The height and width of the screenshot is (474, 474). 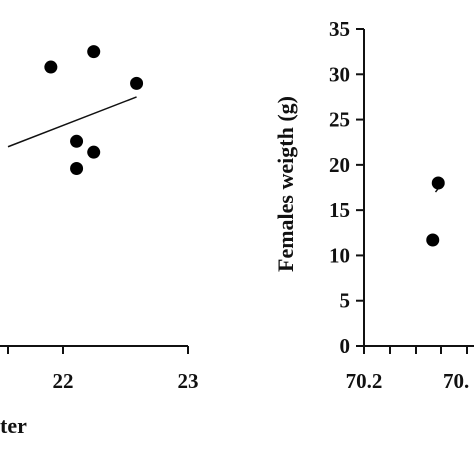 What do you see at coordinates (72, 122) in the screenshot?
I see `left-trendline` at bounding box center [72, 122].